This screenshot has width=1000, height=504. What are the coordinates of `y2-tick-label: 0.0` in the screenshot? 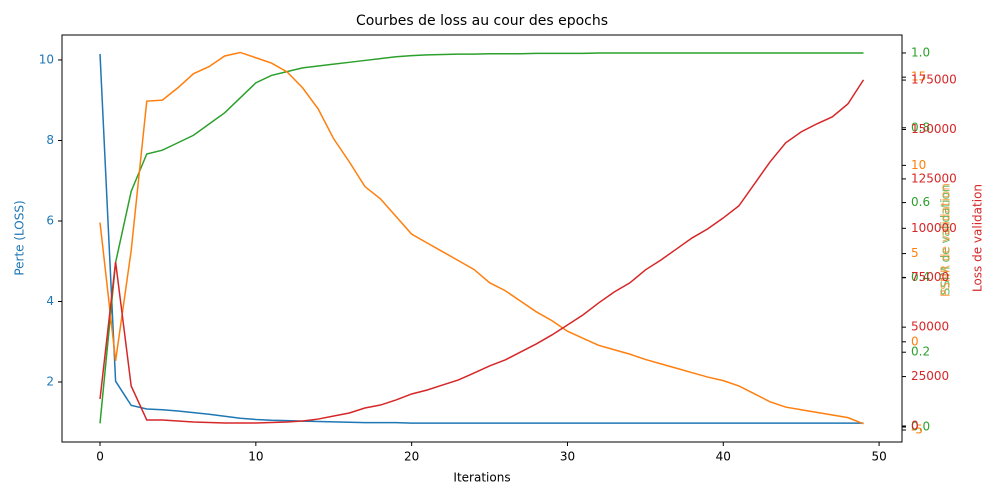 It's located at (920, 427).